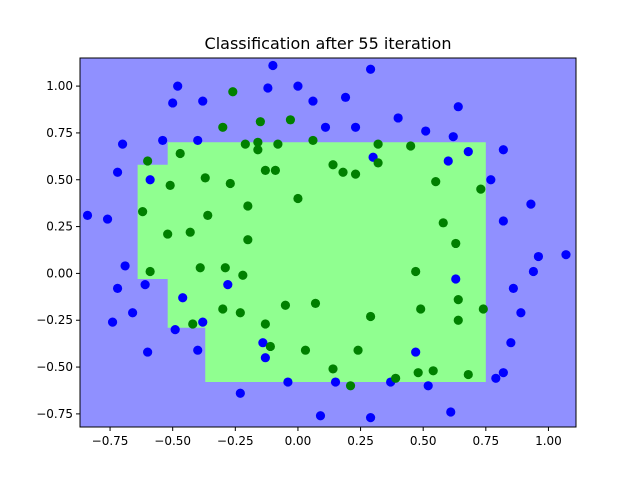 The image size is (640, 480). Describe the element at coordinates (360, 441) in the screenshot. I see `x-tick-label: 0.25` at that location.